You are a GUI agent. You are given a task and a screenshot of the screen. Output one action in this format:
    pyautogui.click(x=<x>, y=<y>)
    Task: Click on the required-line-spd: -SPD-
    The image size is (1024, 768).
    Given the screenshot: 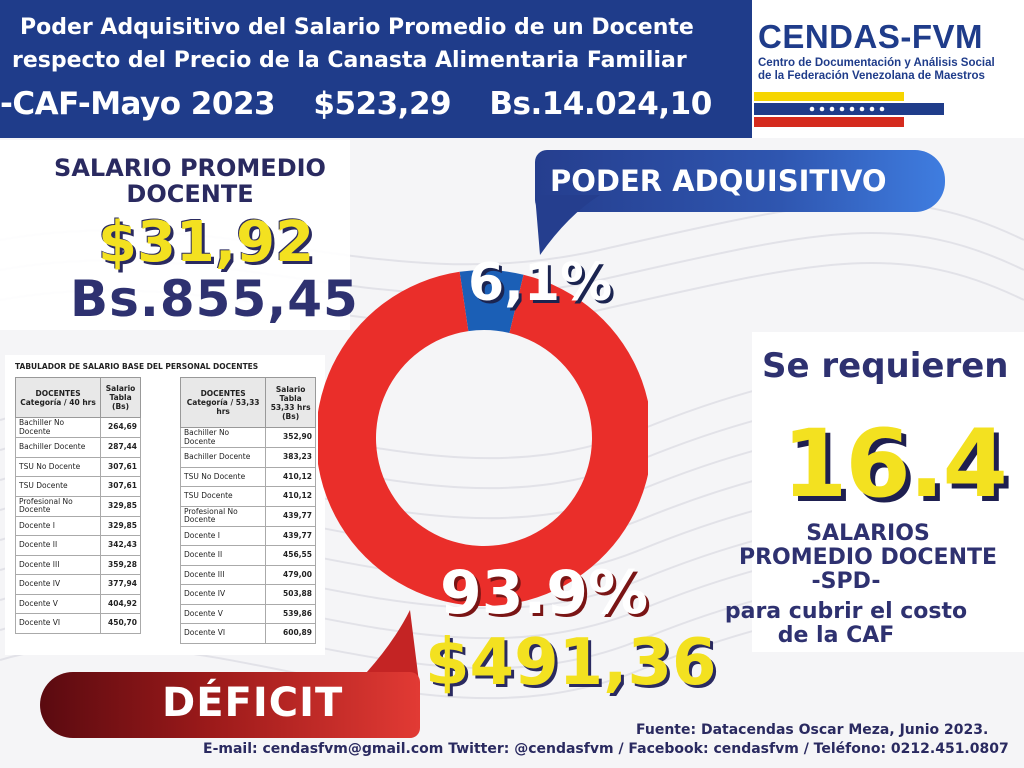 What is the action you would take?
    pyautogui.click(x=846, y=581)
    